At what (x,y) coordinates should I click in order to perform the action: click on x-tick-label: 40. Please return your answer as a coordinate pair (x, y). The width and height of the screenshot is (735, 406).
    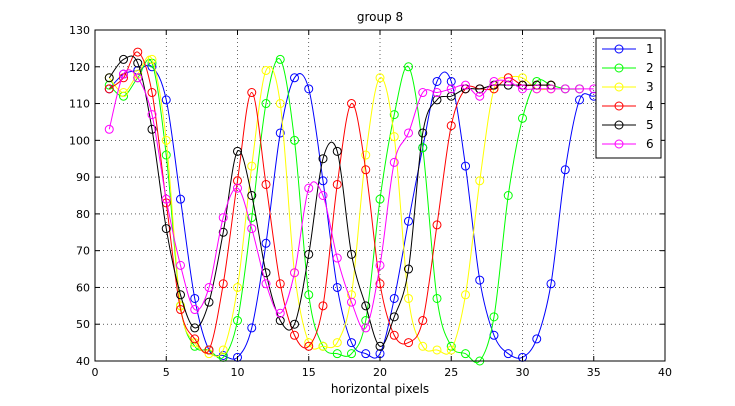
    Looking at the image, I should click on (665, 372).